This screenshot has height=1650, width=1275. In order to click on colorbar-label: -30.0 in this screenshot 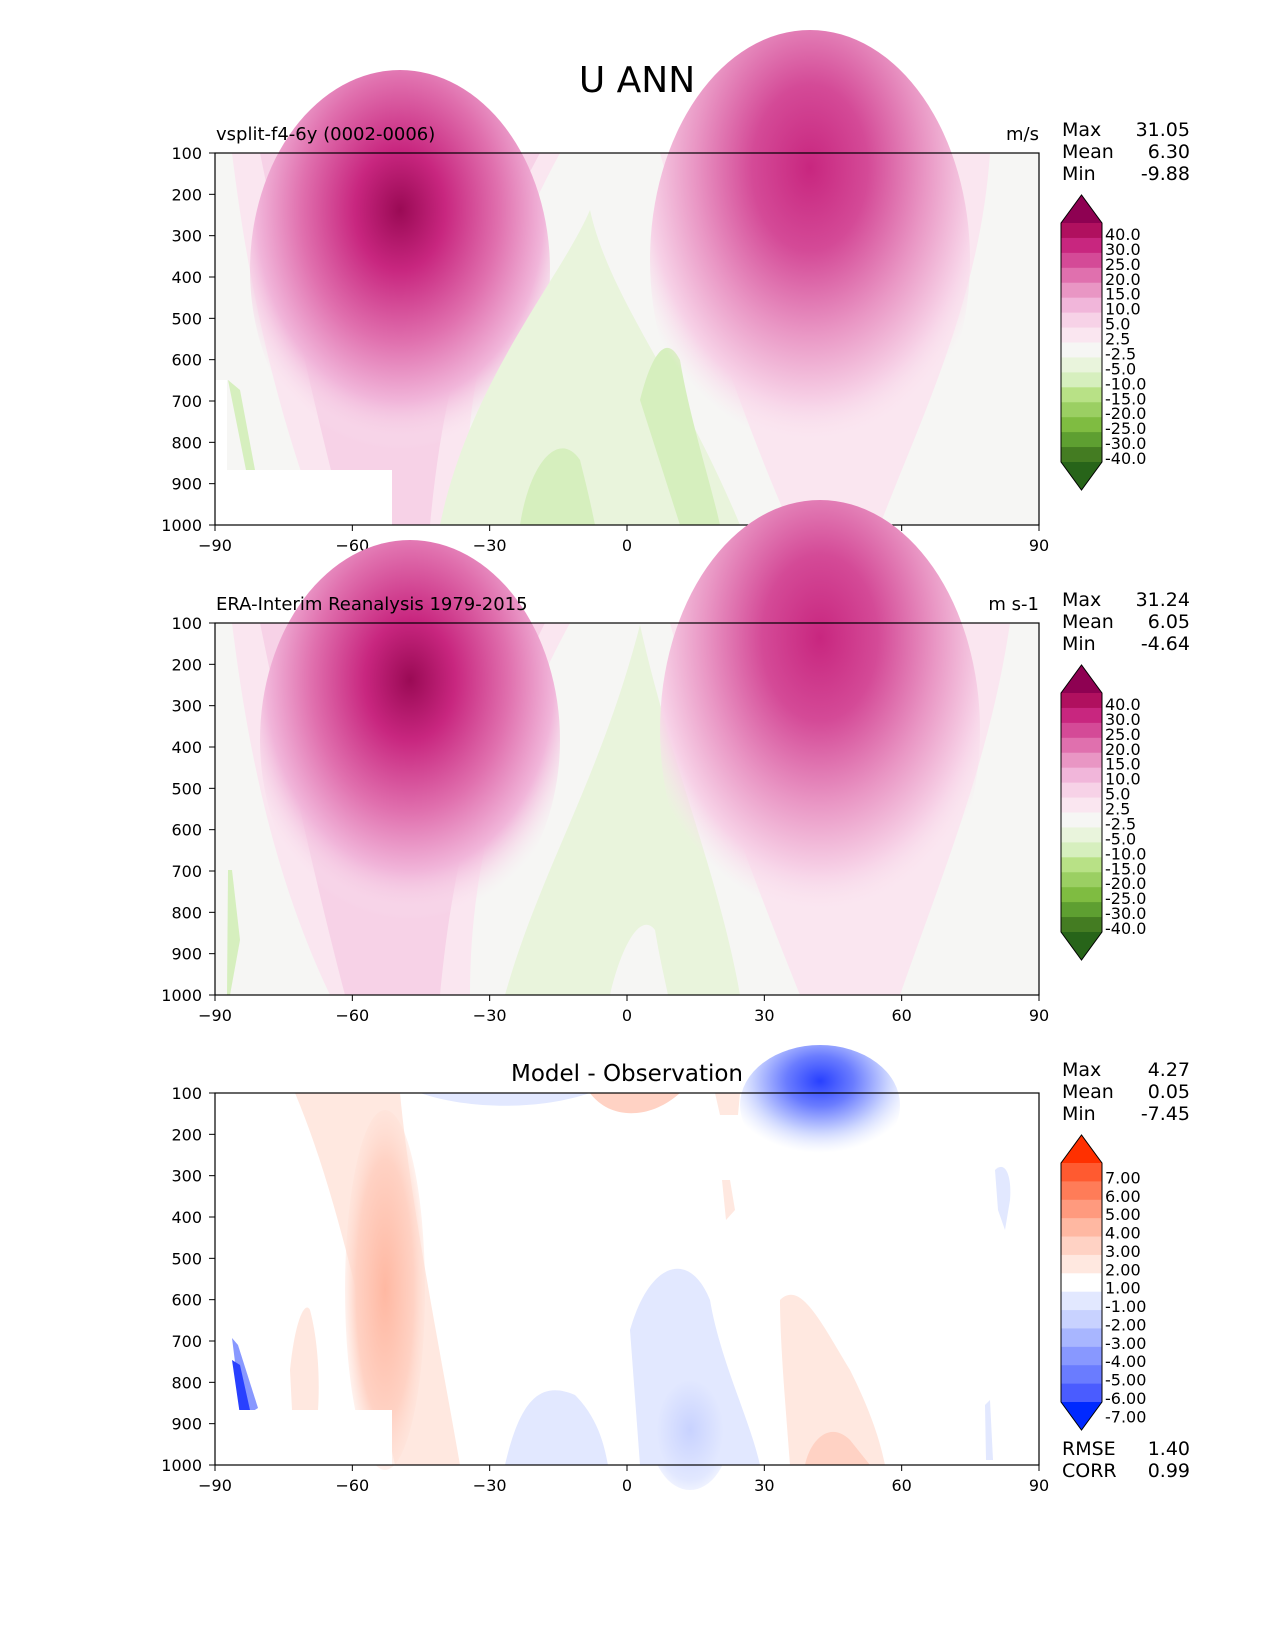, I will do `click(1125, 443)`.